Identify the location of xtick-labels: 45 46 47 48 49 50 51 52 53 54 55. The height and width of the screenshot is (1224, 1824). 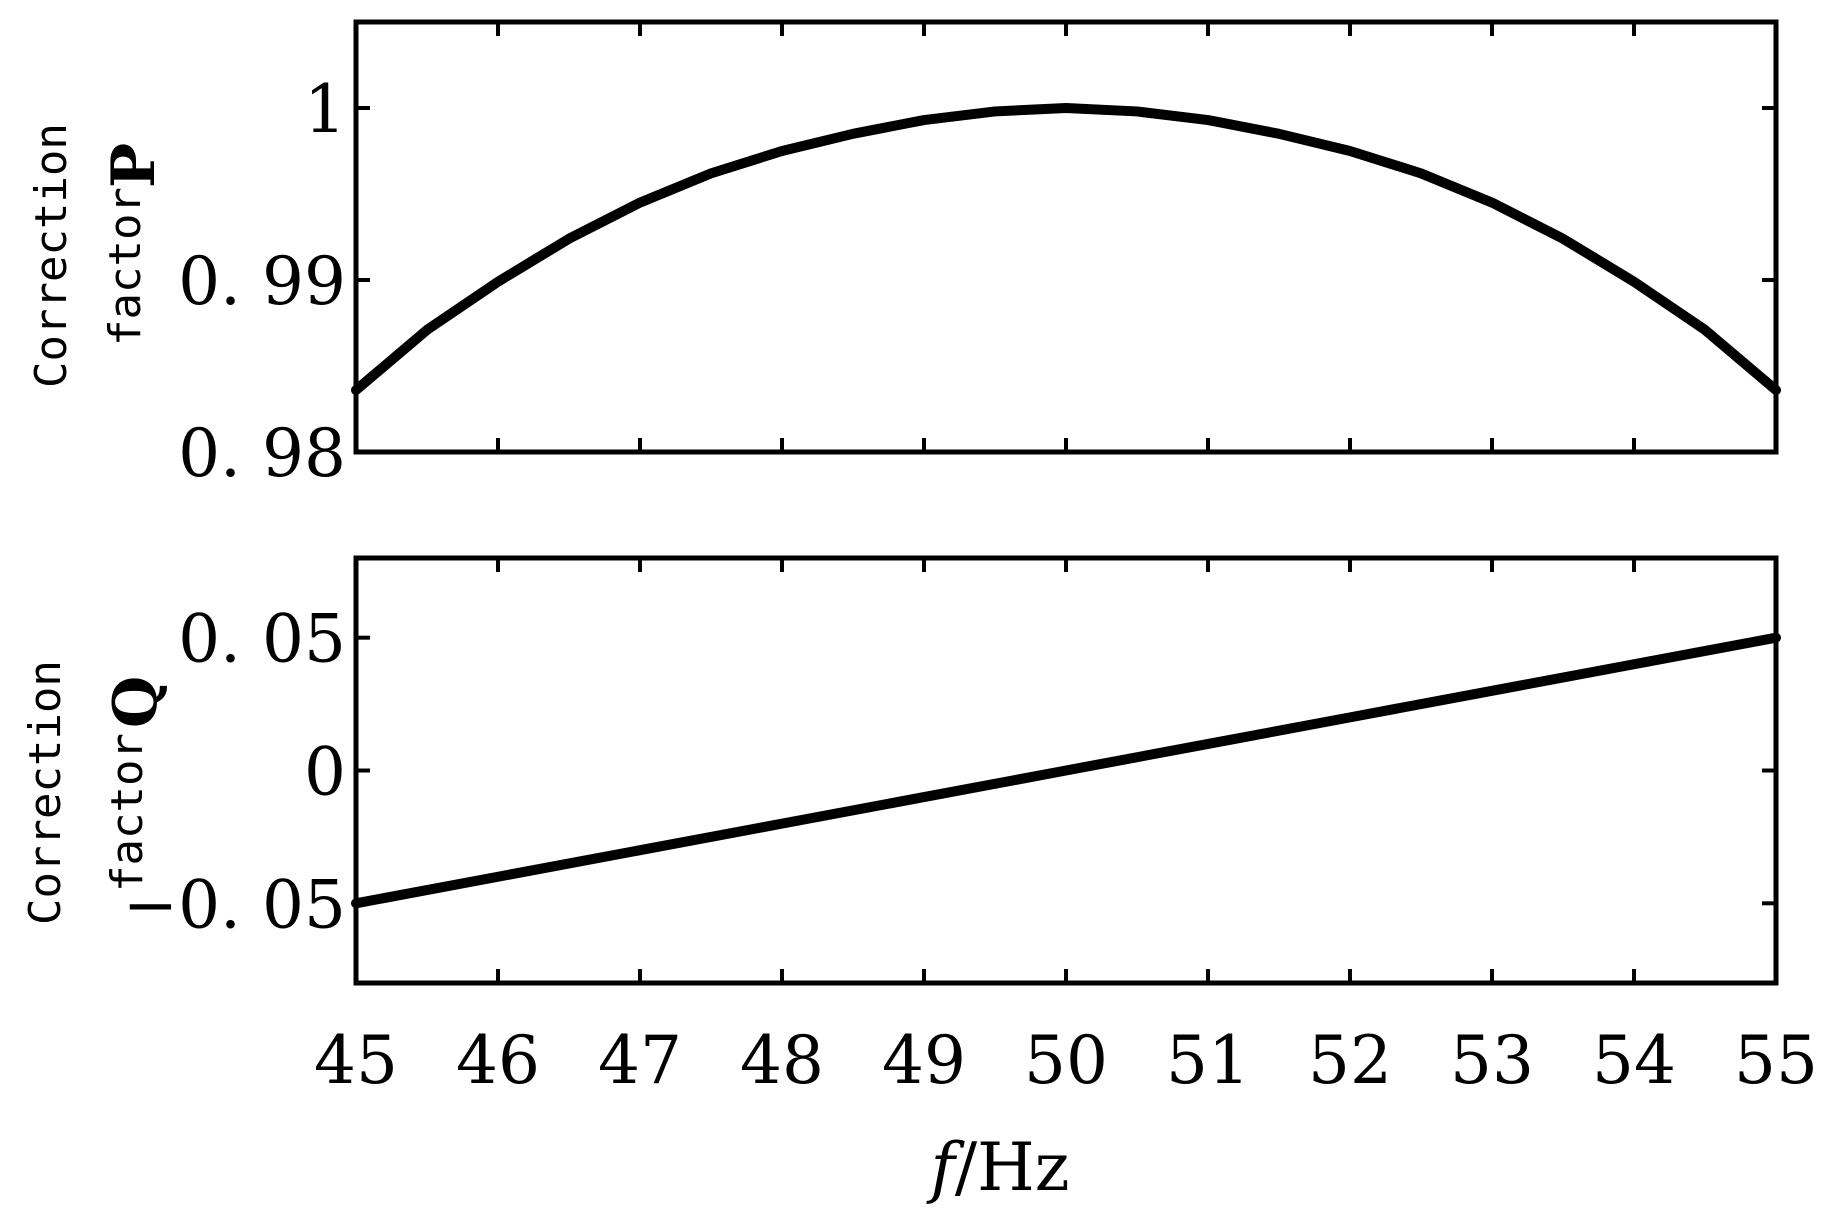
(1066, 1060).